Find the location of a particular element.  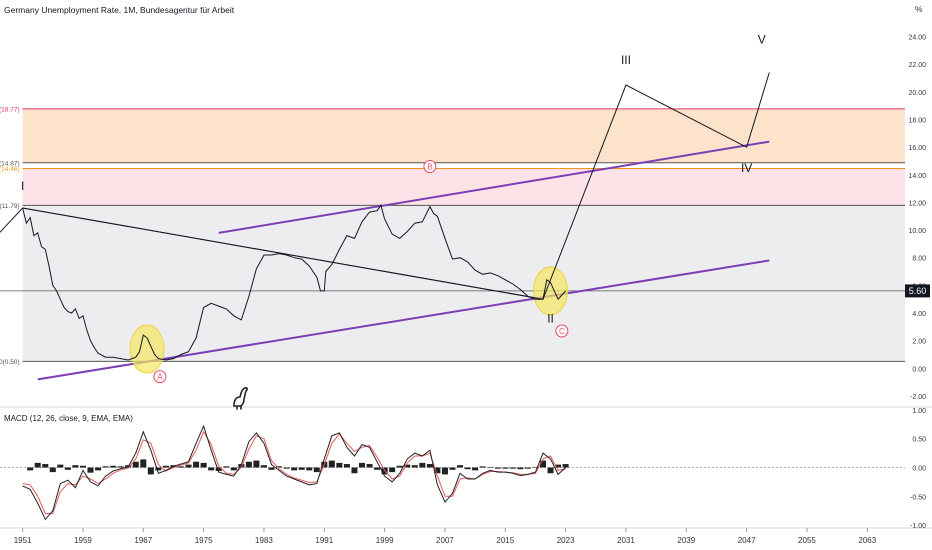

time-axis-tick: 1959 is located at coordinates (83, 540).